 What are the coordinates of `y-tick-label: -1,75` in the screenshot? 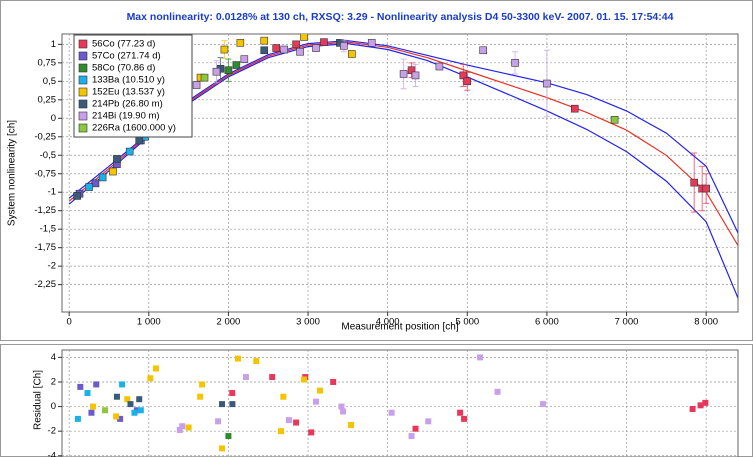 It's located at (45, 247).